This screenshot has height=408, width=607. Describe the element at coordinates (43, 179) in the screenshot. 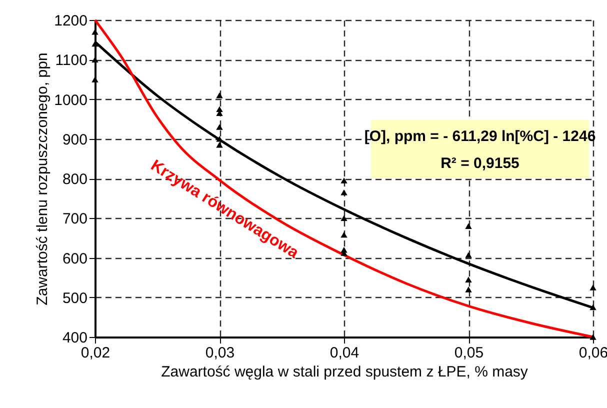

I see `y-axis-title: Zawartość tlenu rozpuszczonego, ppn` at that location.